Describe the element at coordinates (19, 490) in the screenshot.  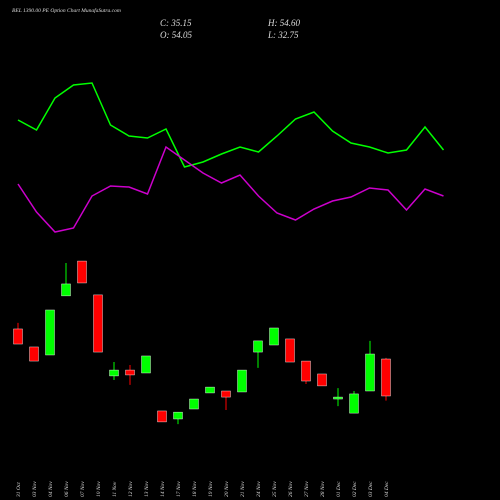
I see `x-tick-label: 31 Oct` at that location.